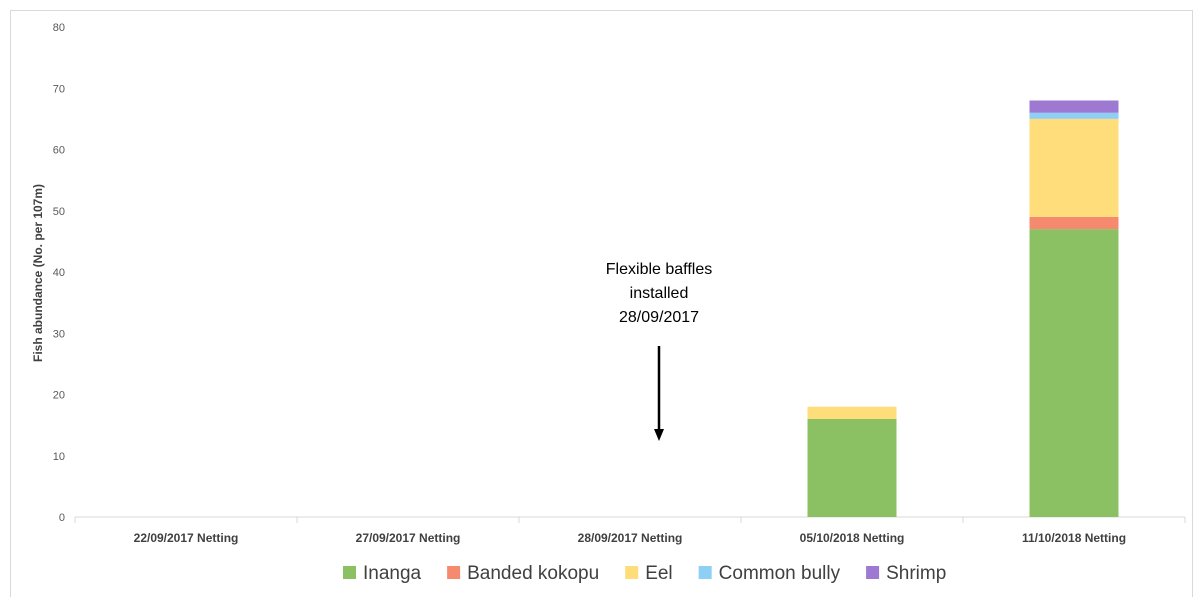 The image size is (1195, 599). What do you see at coordinates (533, 573) in the screenshot?
I see `legend-label: Banded kokopu` at bounding box center [533, 573].